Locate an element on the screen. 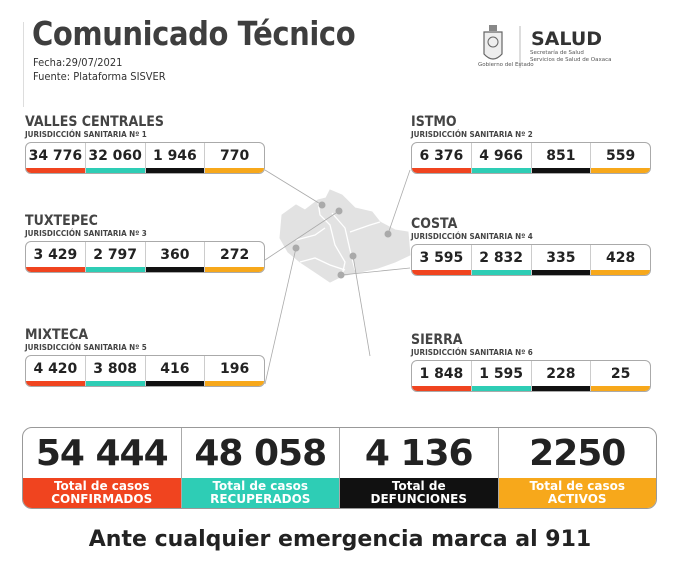  region-name: MIXTECA is located at coordinates (57, 335).